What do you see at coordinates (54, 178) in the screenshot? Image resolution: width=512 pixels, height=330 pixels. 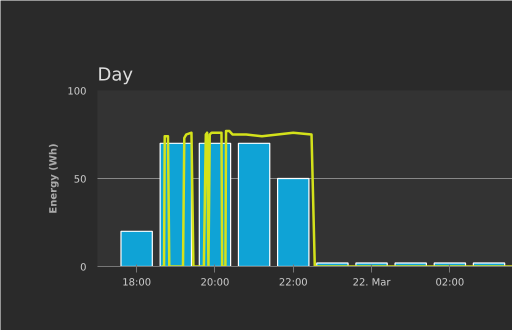 I see `y-axis-title: Energy (Wh)` at bounding box center [54, 178].